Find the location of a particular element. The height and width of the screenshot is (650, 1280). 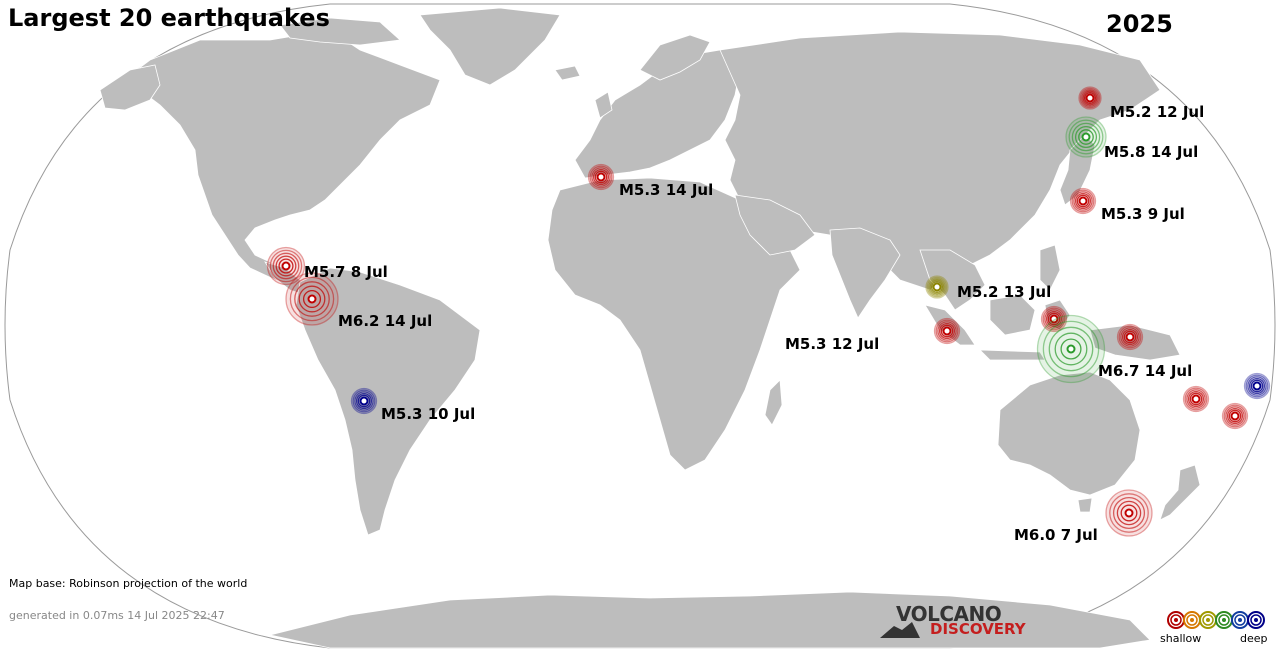

legend-shallow-label: shallow is located at coordinates (1181, 638).